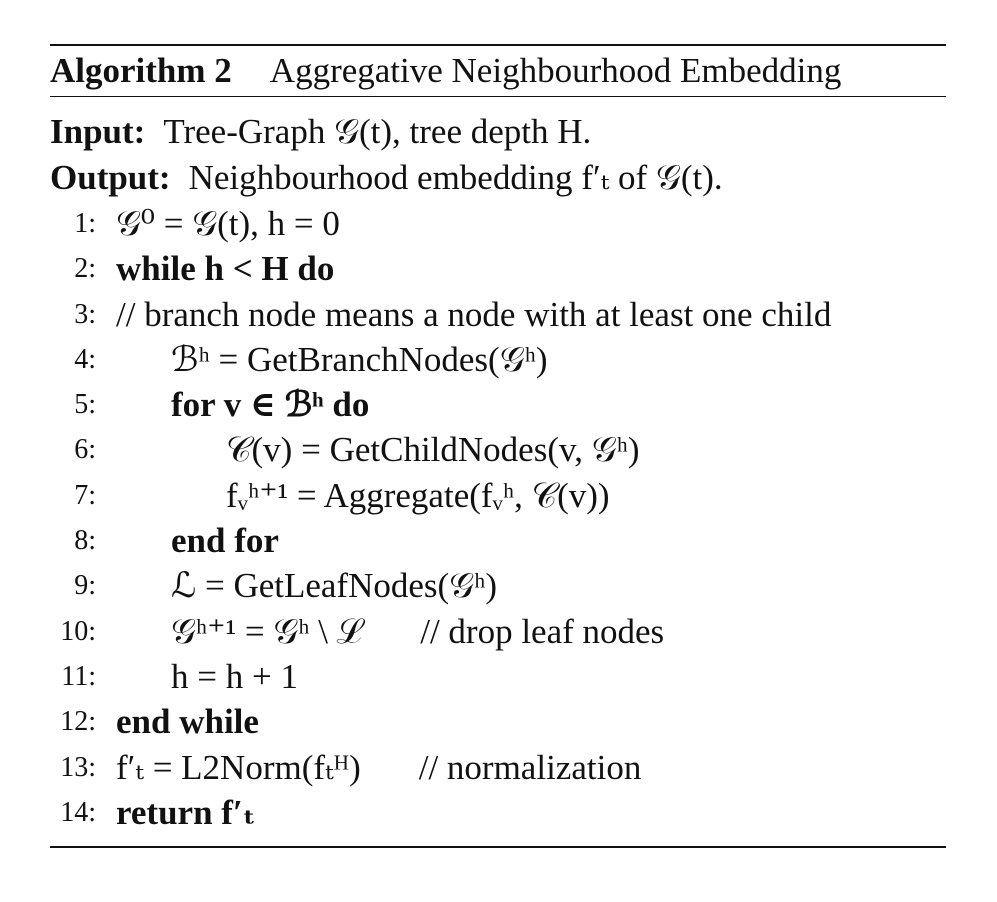  Describe the element at coordinates (85, 495) in the screenshot. I see `line-number: 7:` at that location.